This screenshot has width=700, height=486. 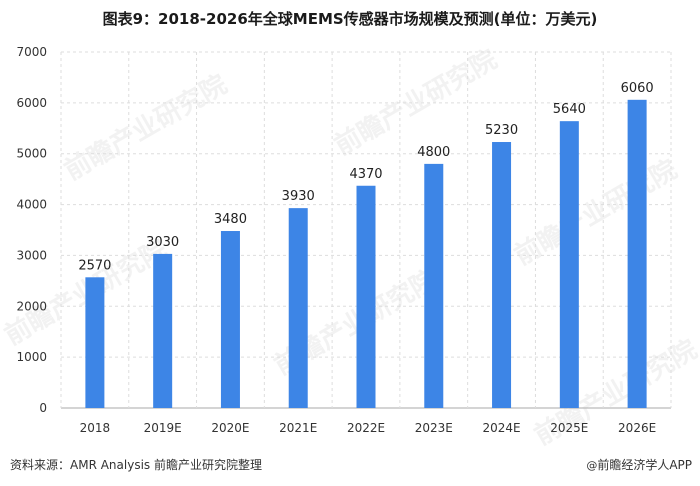 I want to click on chart-title: 图表9：2018-2026年全球MEMS传感器市场规模及预测(单位：万美元), so click(x=350, y=19).